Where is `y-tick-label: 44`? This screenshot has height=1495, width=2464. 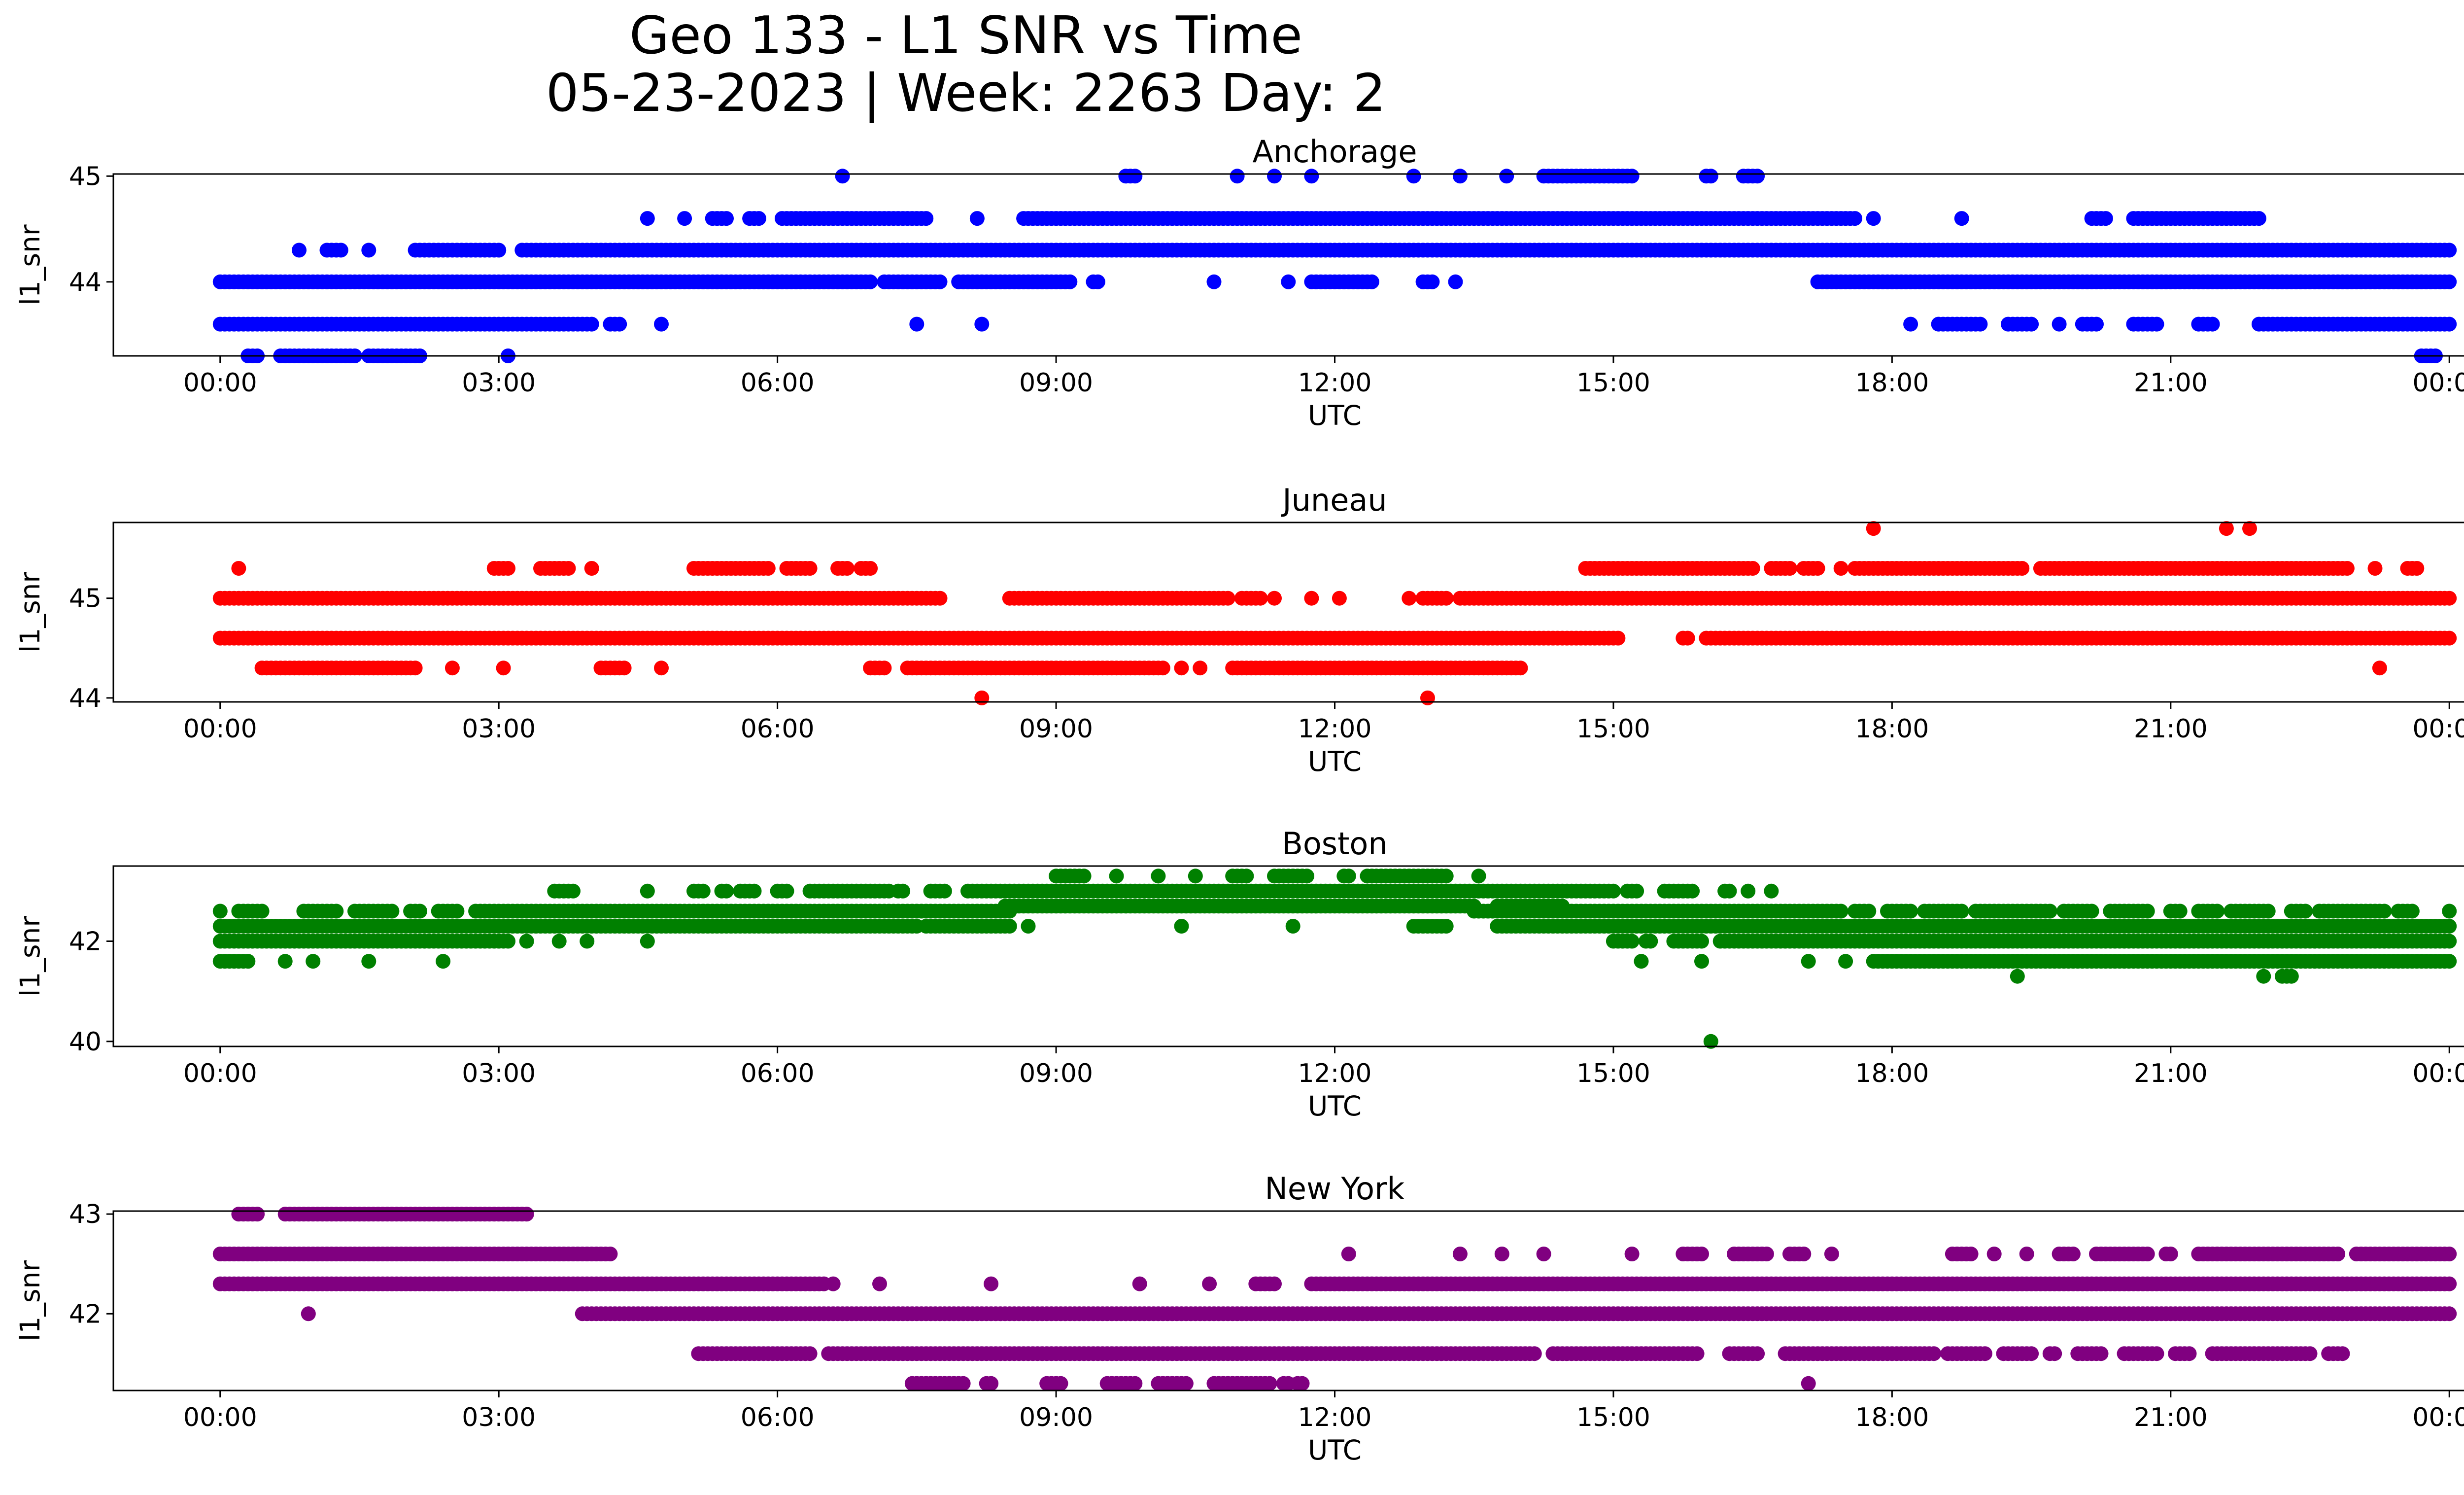 y-tick-label: 44 is located at coordinates (85, 282).